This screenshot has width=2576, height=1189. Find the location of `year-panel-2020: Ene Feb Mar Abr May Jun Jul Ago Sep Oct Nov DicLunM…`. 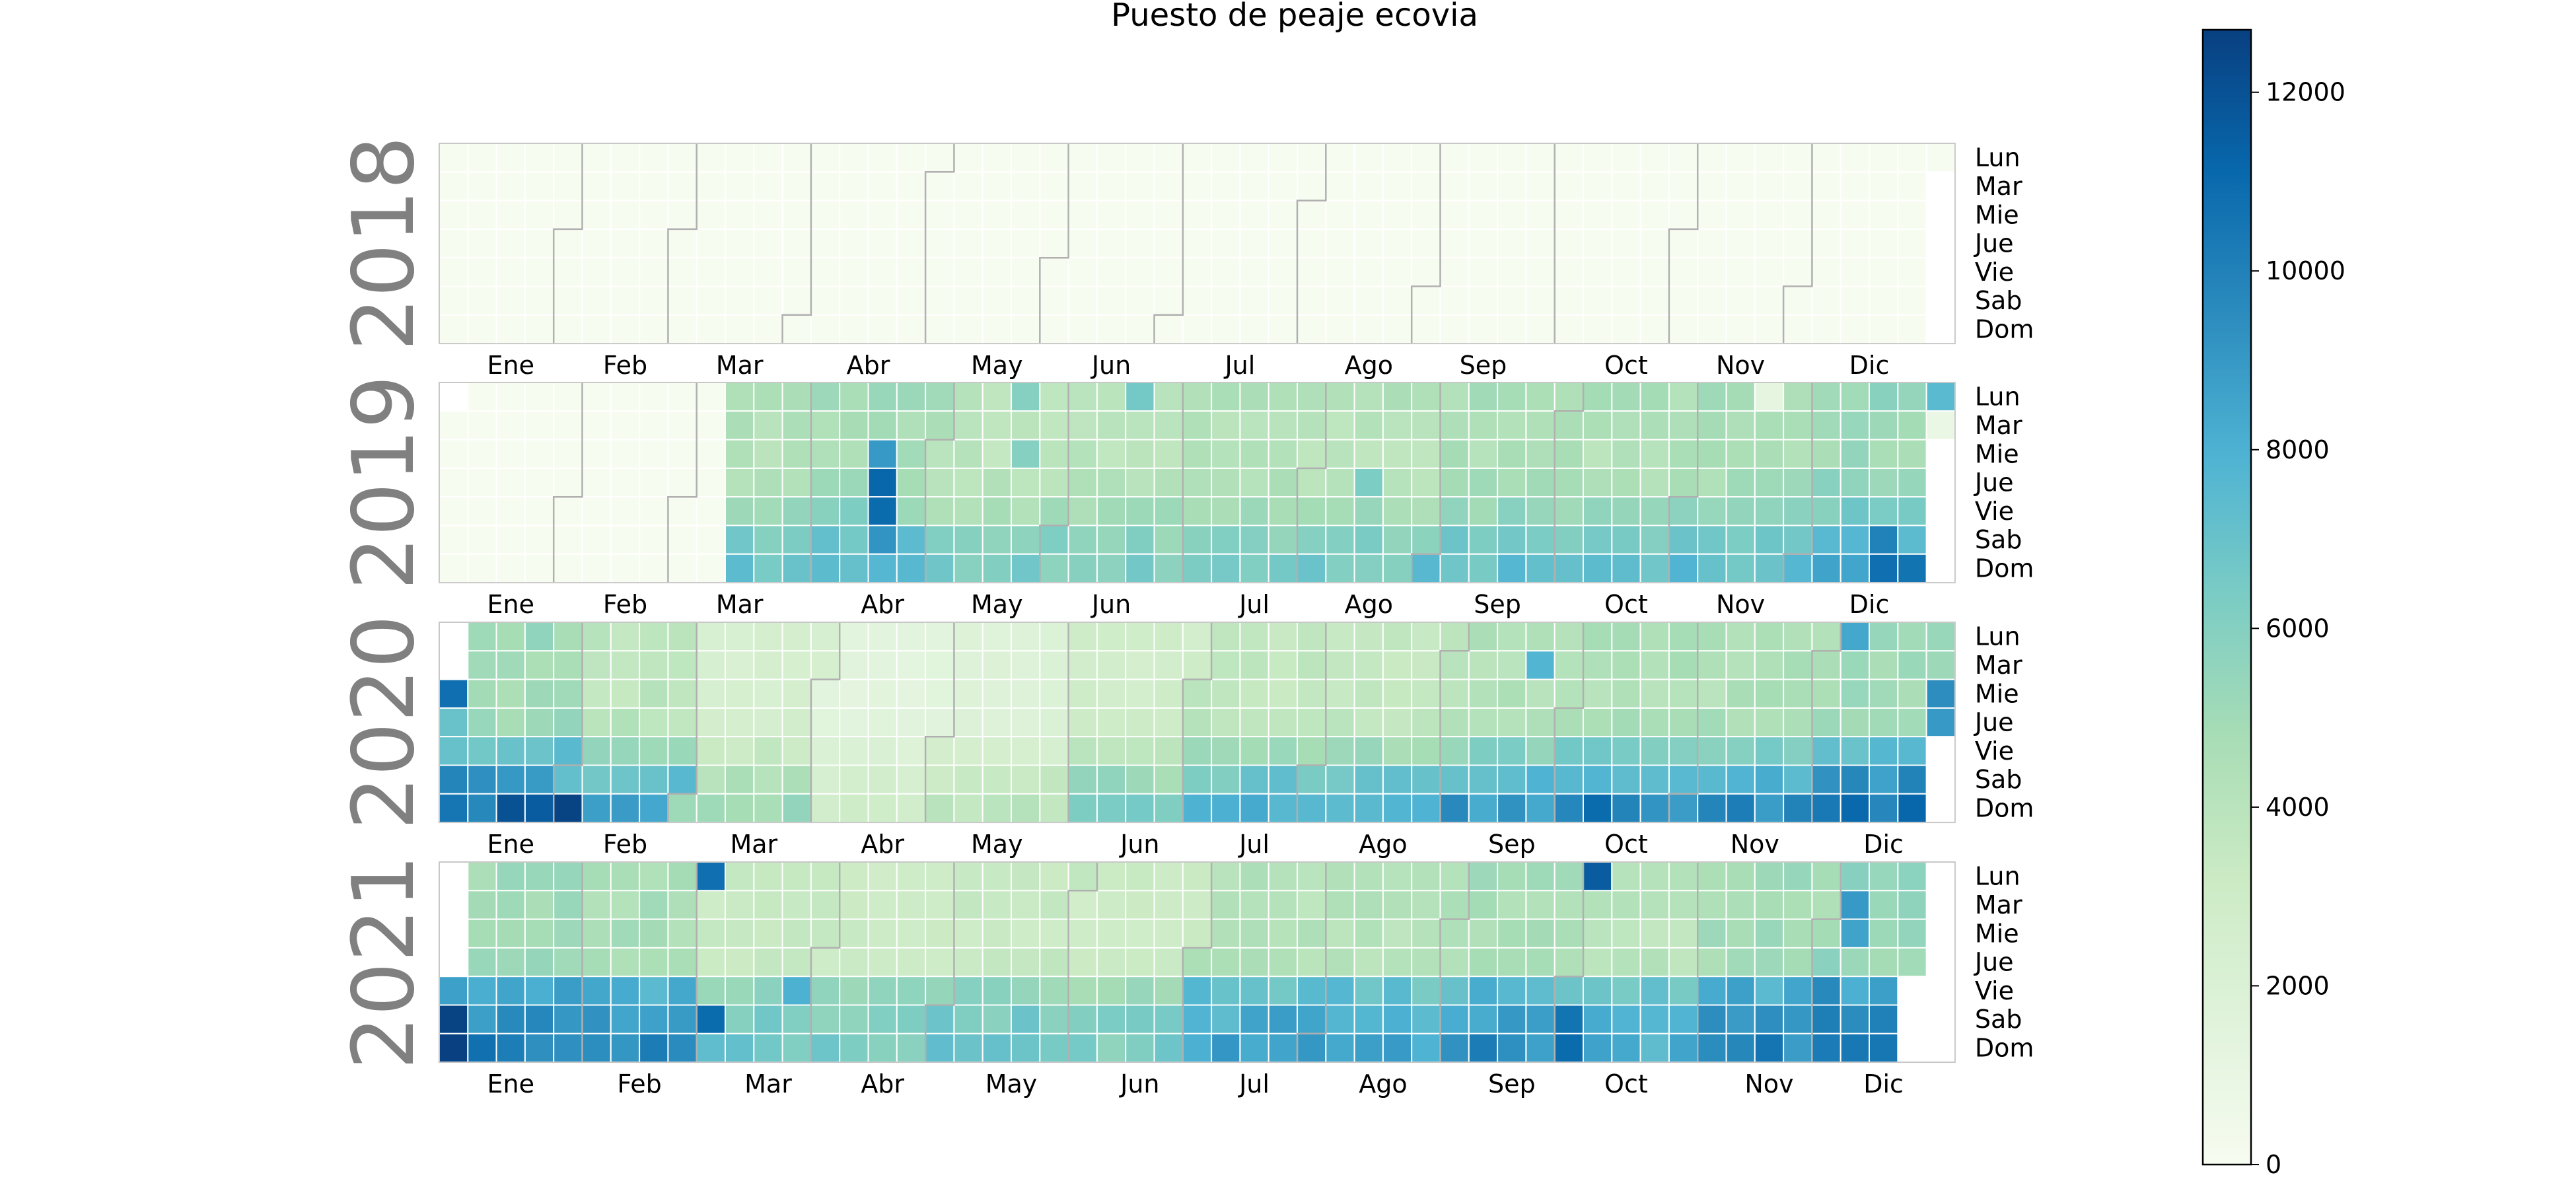

year-panel-2020: Ene Feb Mar Abr May Jun Jul Ago Sep Oct Nov DicLunM… is located at coordinates (1184, 737).